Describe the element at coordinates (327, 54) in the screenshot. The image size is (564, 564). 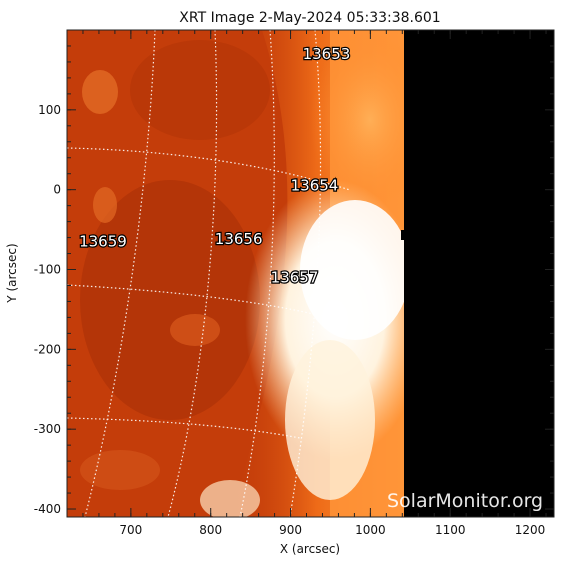
I see `active-region-label: 13653` at that location.